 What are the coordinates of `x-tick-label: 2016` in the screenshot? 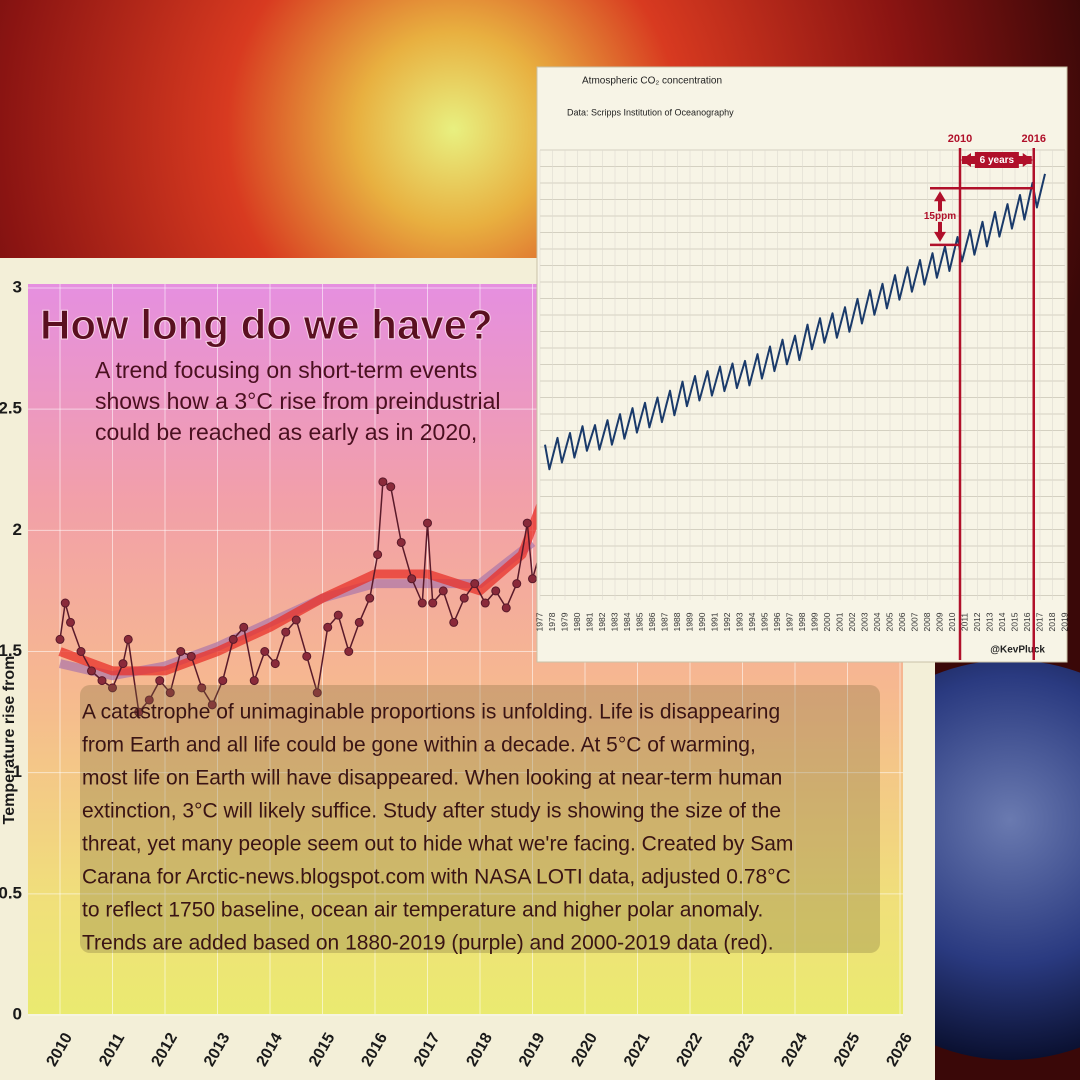 It's located at (1027, 621).